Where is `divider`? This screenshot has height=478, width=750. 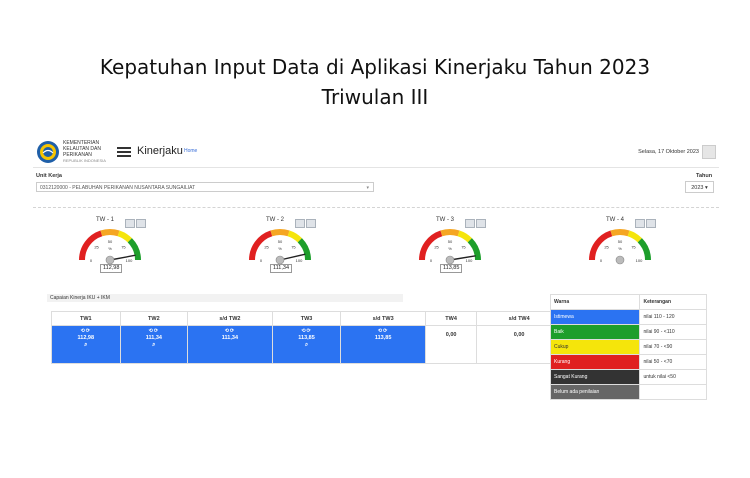
divider is located at coordinates (376, 207).